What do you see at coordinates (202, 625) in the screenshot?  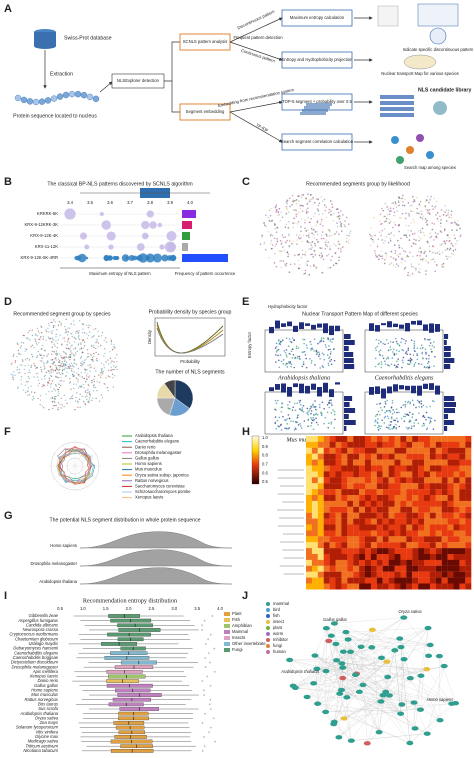 I see `outlier` at bounding box center [202, 625].